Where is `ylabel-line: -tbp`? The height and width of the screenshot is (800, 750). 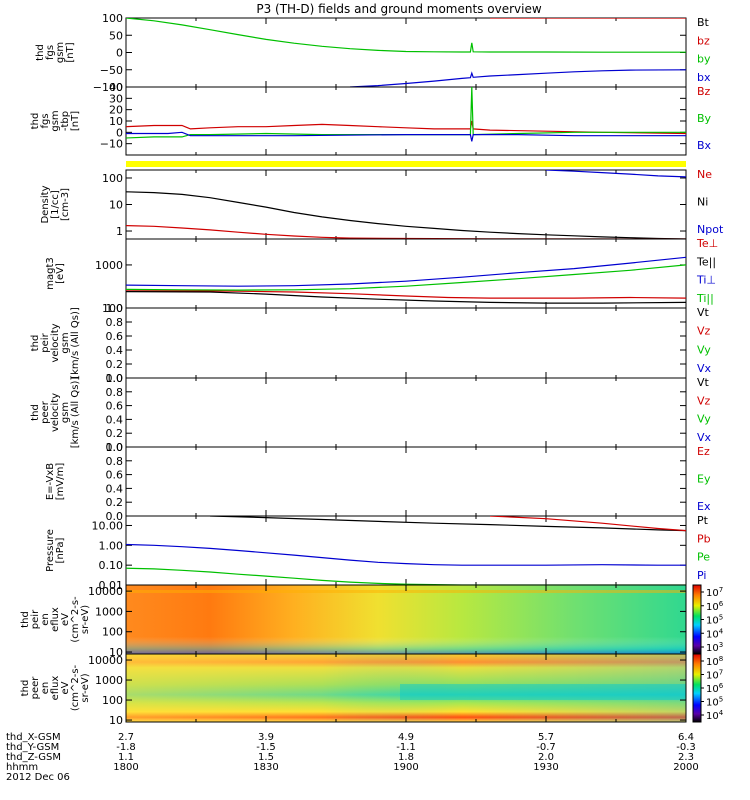 ylabel-line: -tbp is located at coordinates (65, 121).